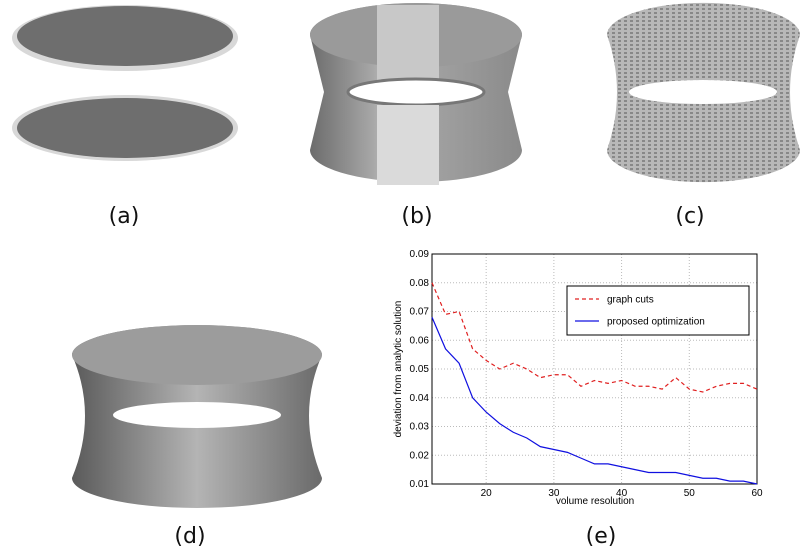  What do you see at coordinates (601, 536) in the screenshot?
I see `caption: (e)` at bounding box center [601, 536].